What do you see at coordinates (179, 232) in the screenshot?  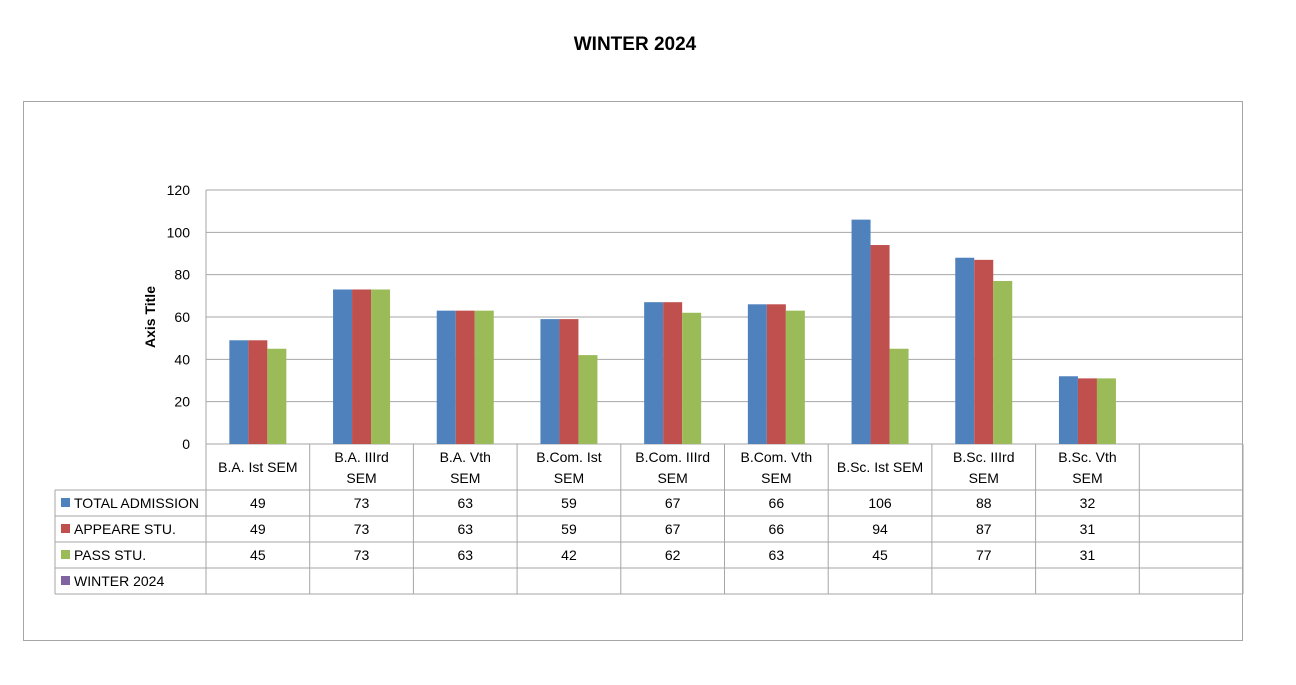 I see `y-tick-label: 100` at bounding box center [179, 232].